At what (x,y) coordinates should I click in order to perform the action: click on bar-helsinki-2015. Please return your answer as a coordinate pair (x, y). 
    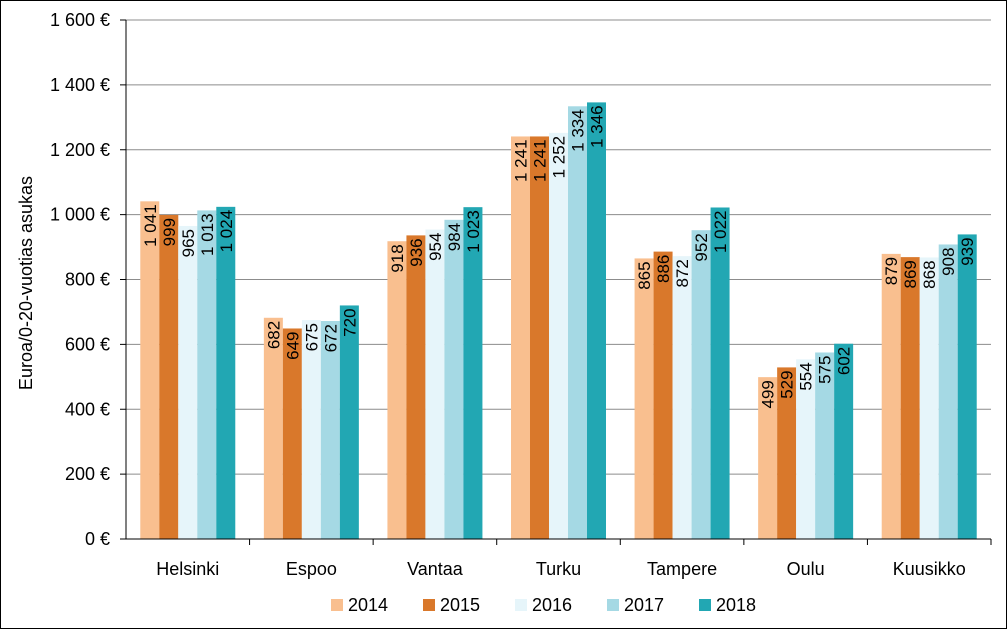
    Looking at the image, I should click on (169, 376).